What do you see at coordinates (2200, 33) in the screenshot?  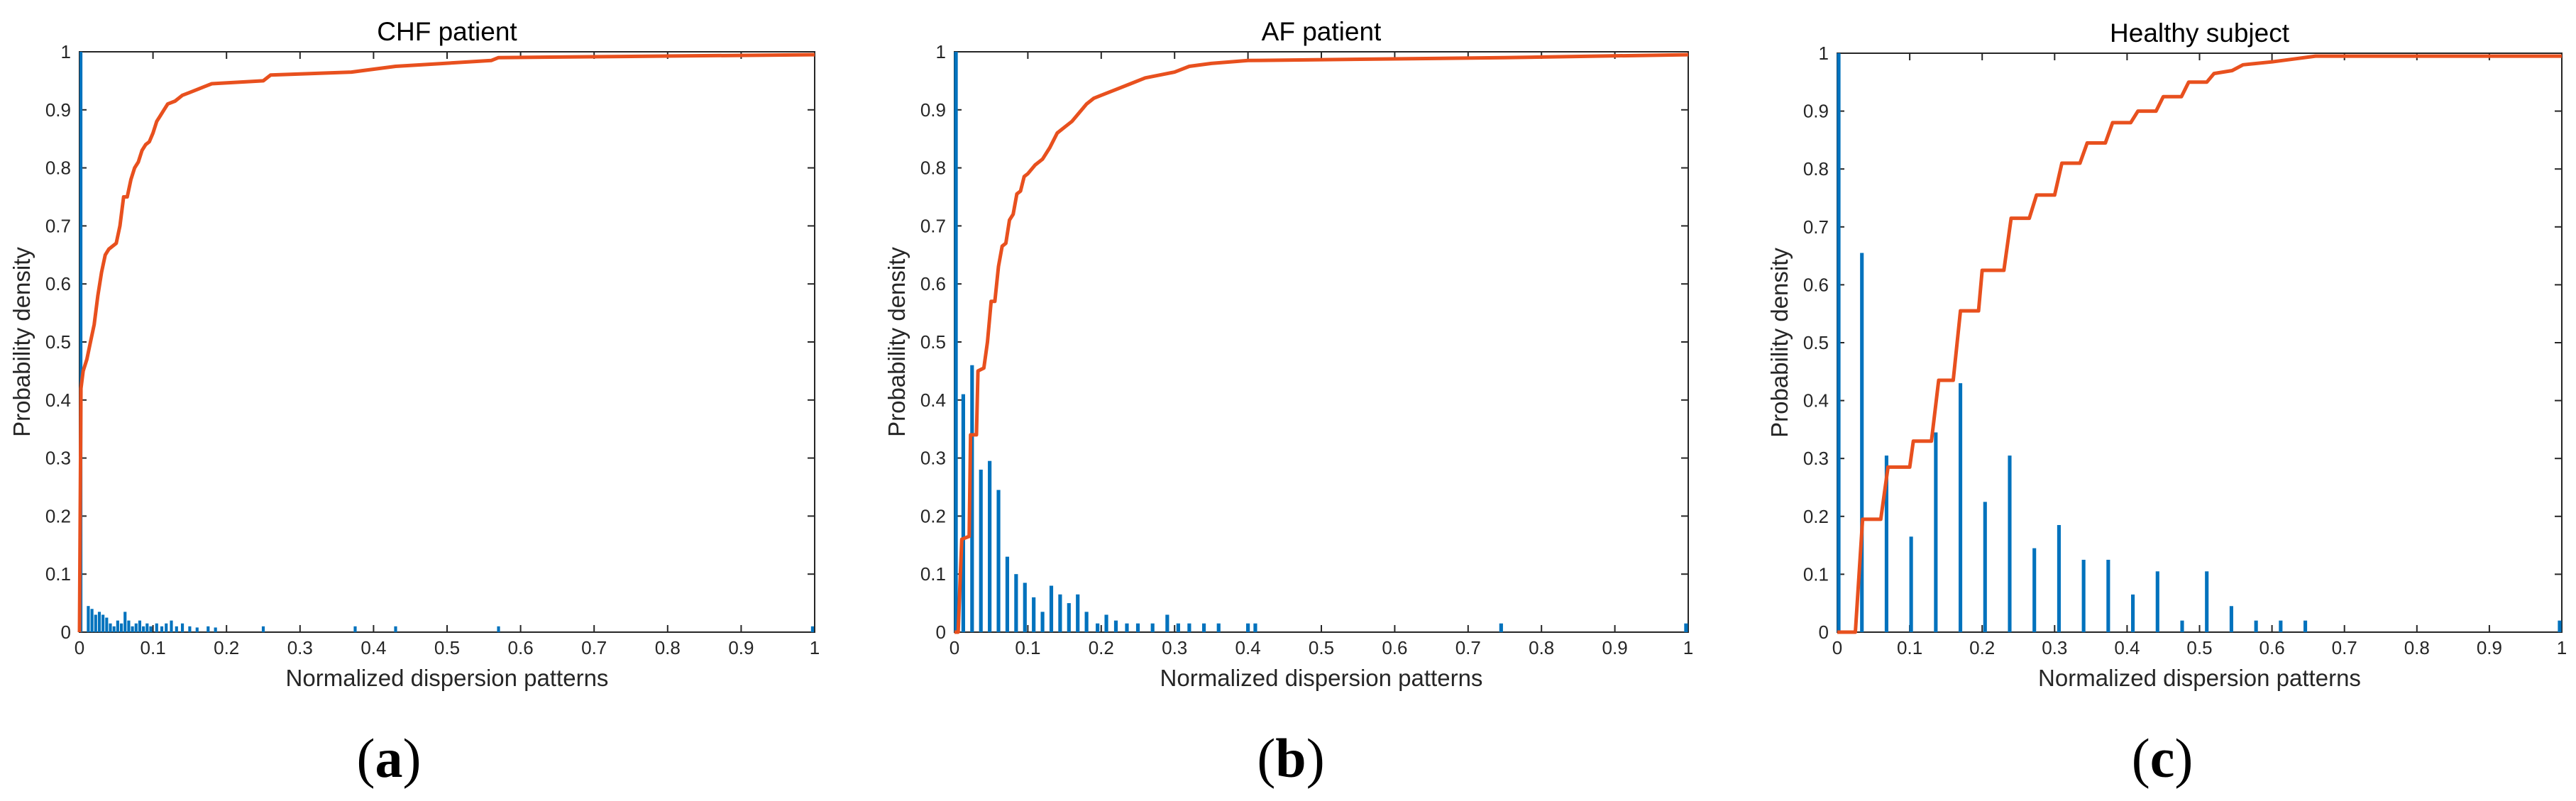 I see `chart-title: Healthy subject` at bounding box center [2200, 33].